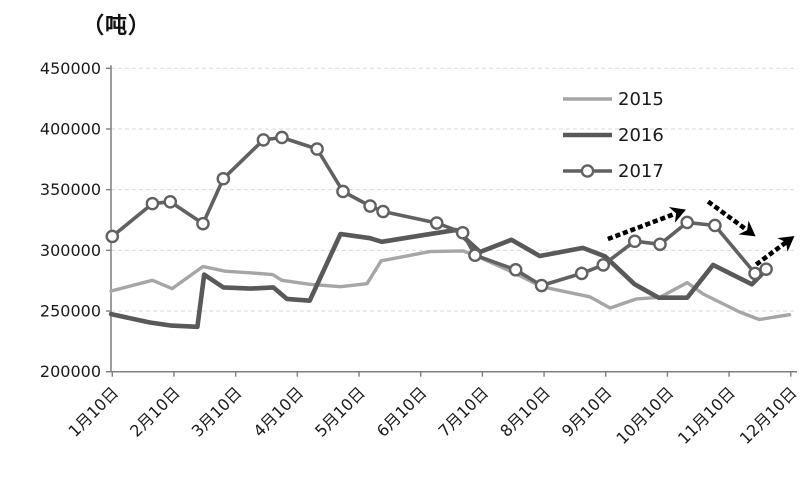 This screenshot has width=807, height=495. Describe the element at coordinates (402, 412) in the screenshot. I see `x-axis-label: 6月10日` at that location.